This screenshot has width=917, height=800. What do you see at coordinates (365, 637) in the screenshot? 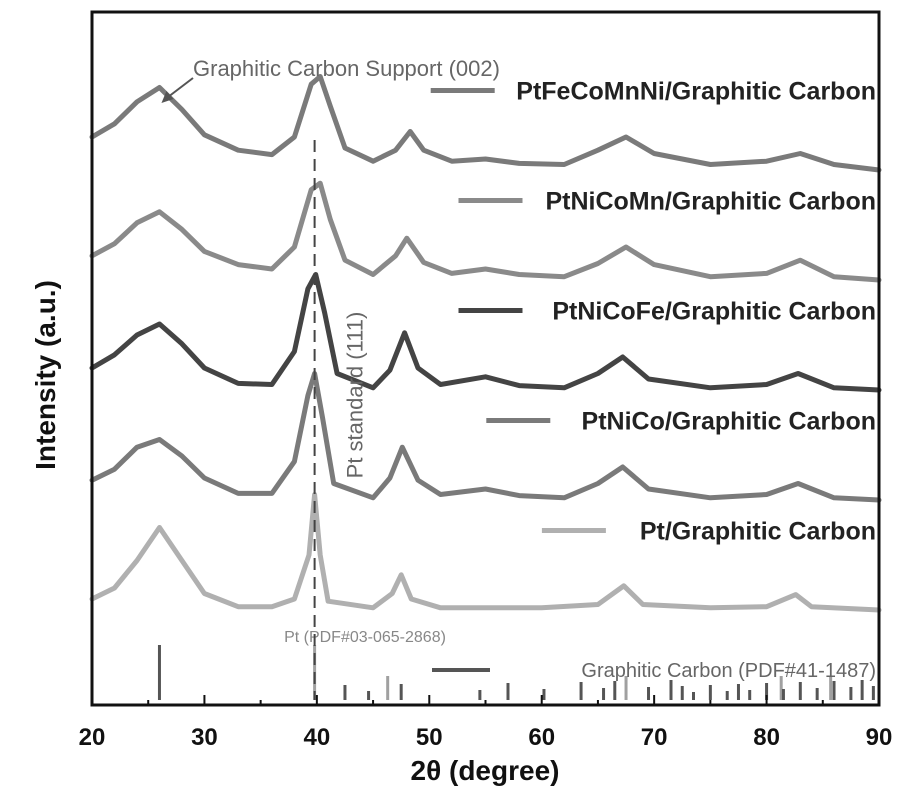
I see `ref-label-0: Pt (PDF#03-065-2868)` at bounding box center [365, 637].